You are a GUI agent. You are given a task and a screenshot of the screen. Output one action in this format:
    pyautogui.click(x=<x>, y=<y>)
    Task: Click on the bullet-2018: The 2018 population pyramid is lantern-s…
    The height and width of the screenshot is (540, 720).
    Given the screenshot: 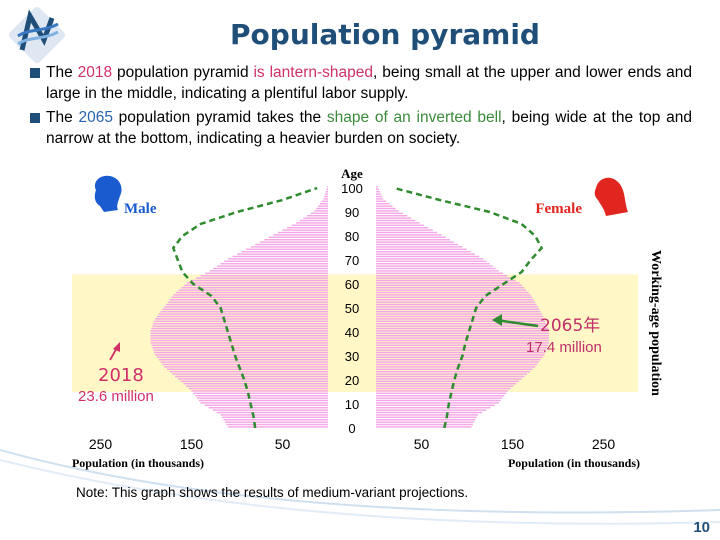 What is the action you would take?
    pyautogui.click(x=361, y=83)
    